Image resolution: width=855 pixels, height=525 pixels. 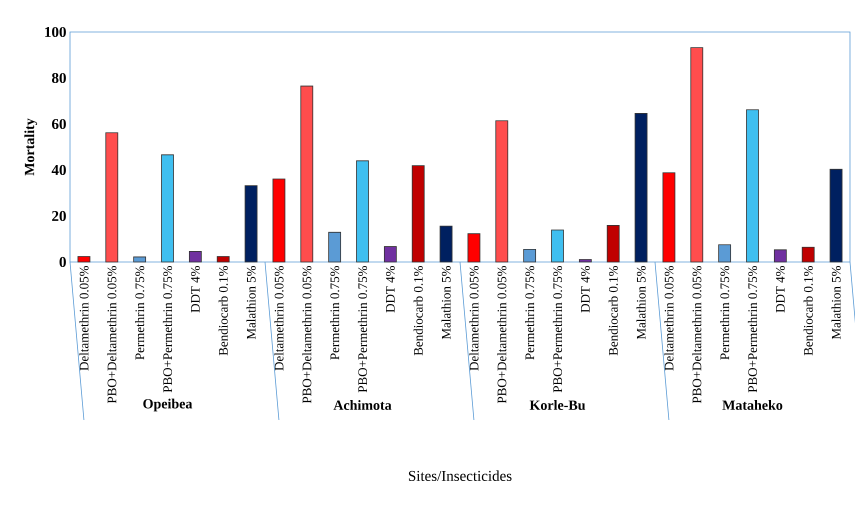 What do you see at coordinates (558, 405) in the screenshot?
I see `text: Korle-Bu` at bounding box center [558, 405].